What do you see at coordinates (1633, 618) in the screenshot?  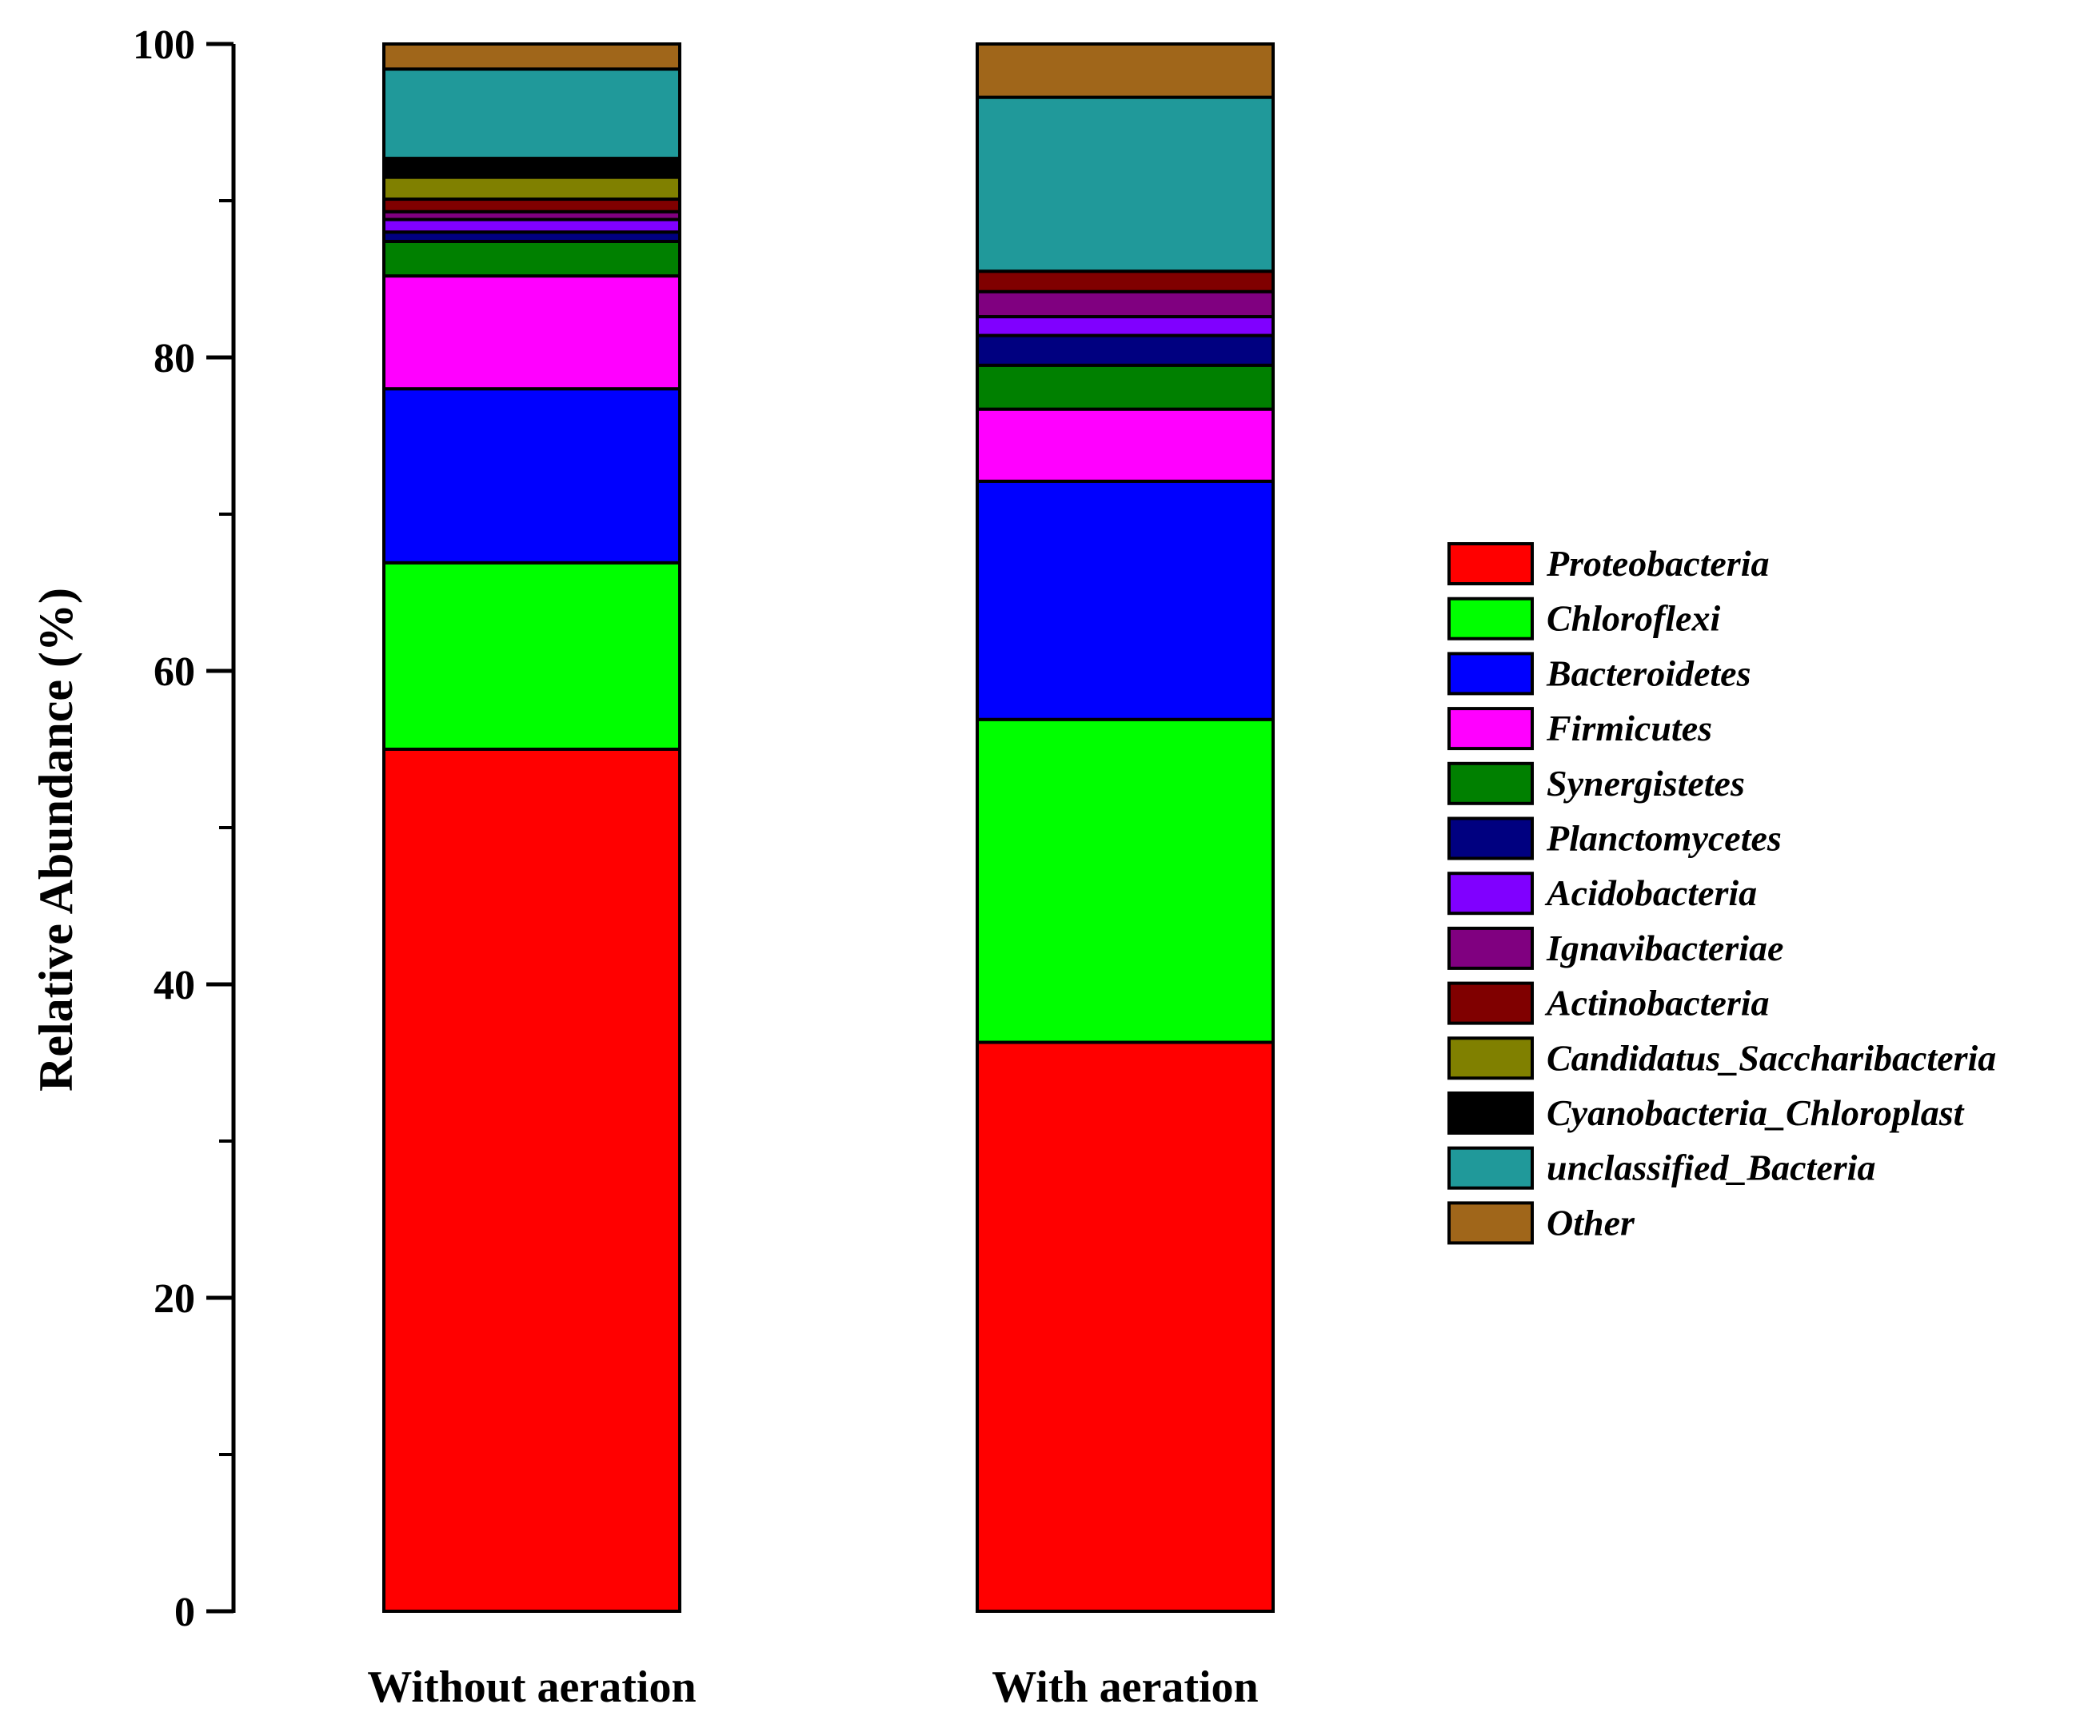 I see `legend-label: Chloroflexi` at bounding box center [1633, 618].